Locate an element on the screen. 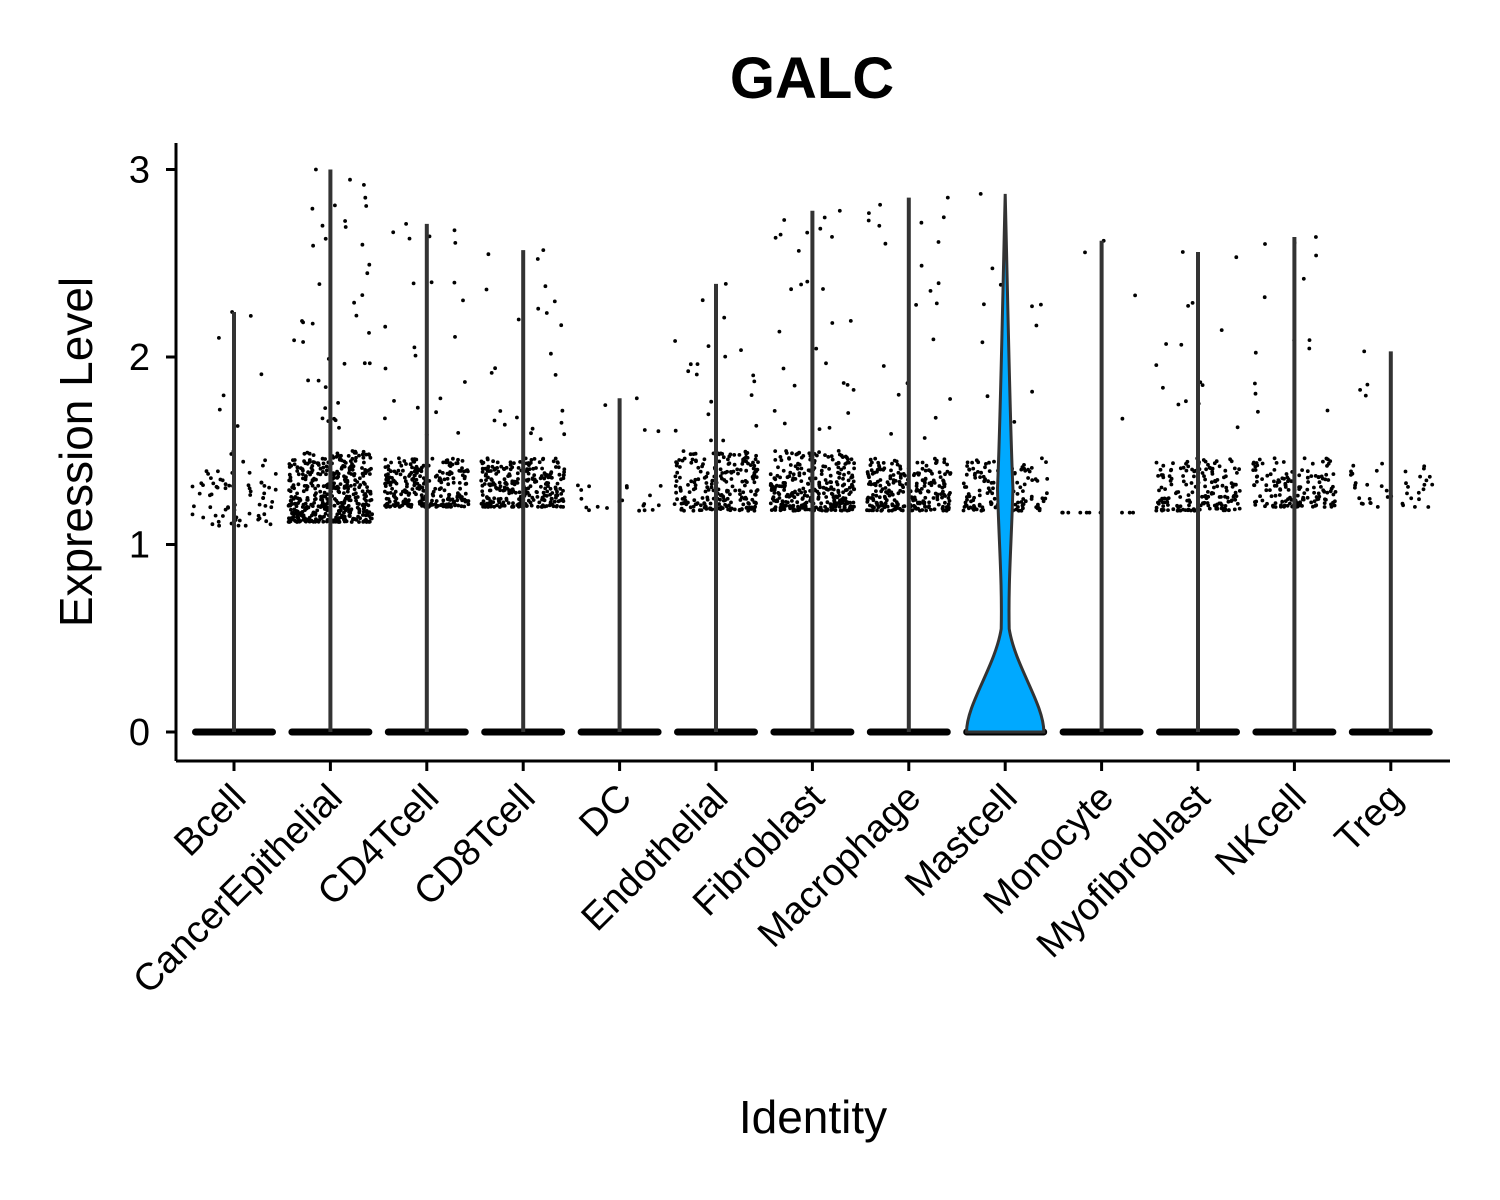 This screenshot has height=1200, width=1500. violin-treg is located at coordinates (1390, 541).